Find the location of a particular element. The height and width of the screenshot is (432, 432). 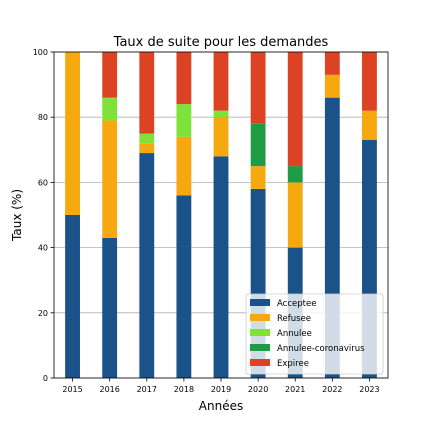

bar-2018-refusee is located at coordinates (184, 166).